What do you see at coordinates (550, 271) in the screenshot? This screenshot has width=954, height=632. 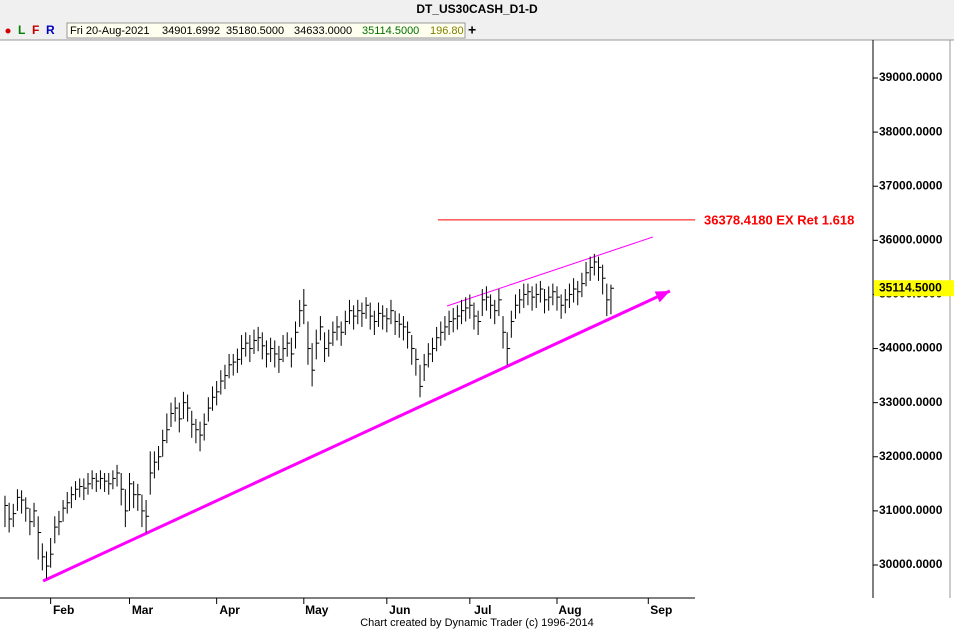 I see `trendline` at bounding box center [550, 271].